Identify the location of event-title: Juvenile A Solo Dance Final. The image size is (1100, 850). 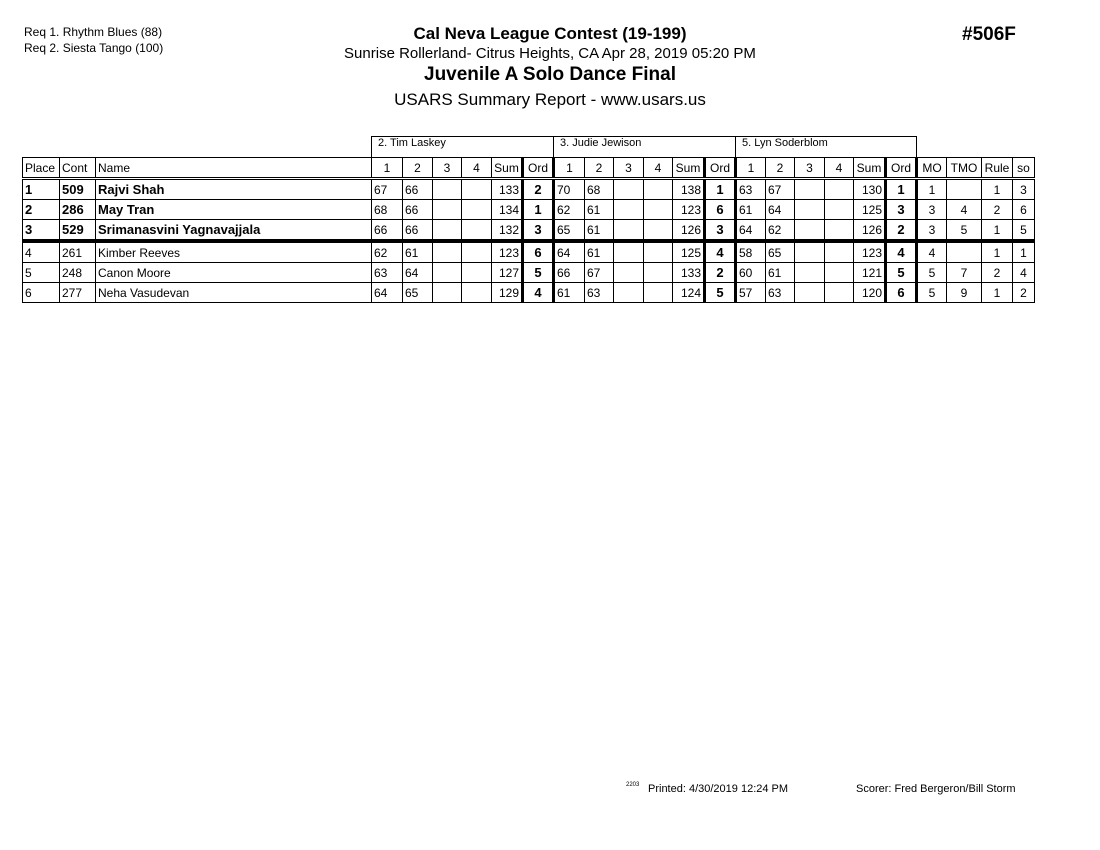
(550, 74).